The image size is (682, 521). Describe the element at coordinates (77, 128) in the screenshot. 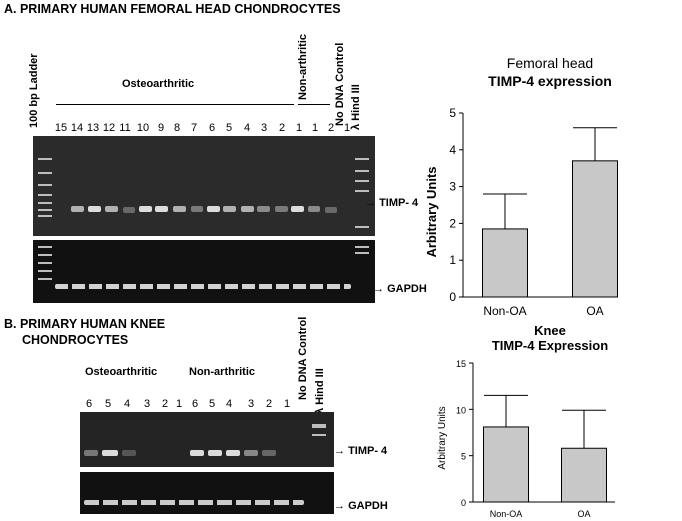

I see `lane-number: 14` at that location.